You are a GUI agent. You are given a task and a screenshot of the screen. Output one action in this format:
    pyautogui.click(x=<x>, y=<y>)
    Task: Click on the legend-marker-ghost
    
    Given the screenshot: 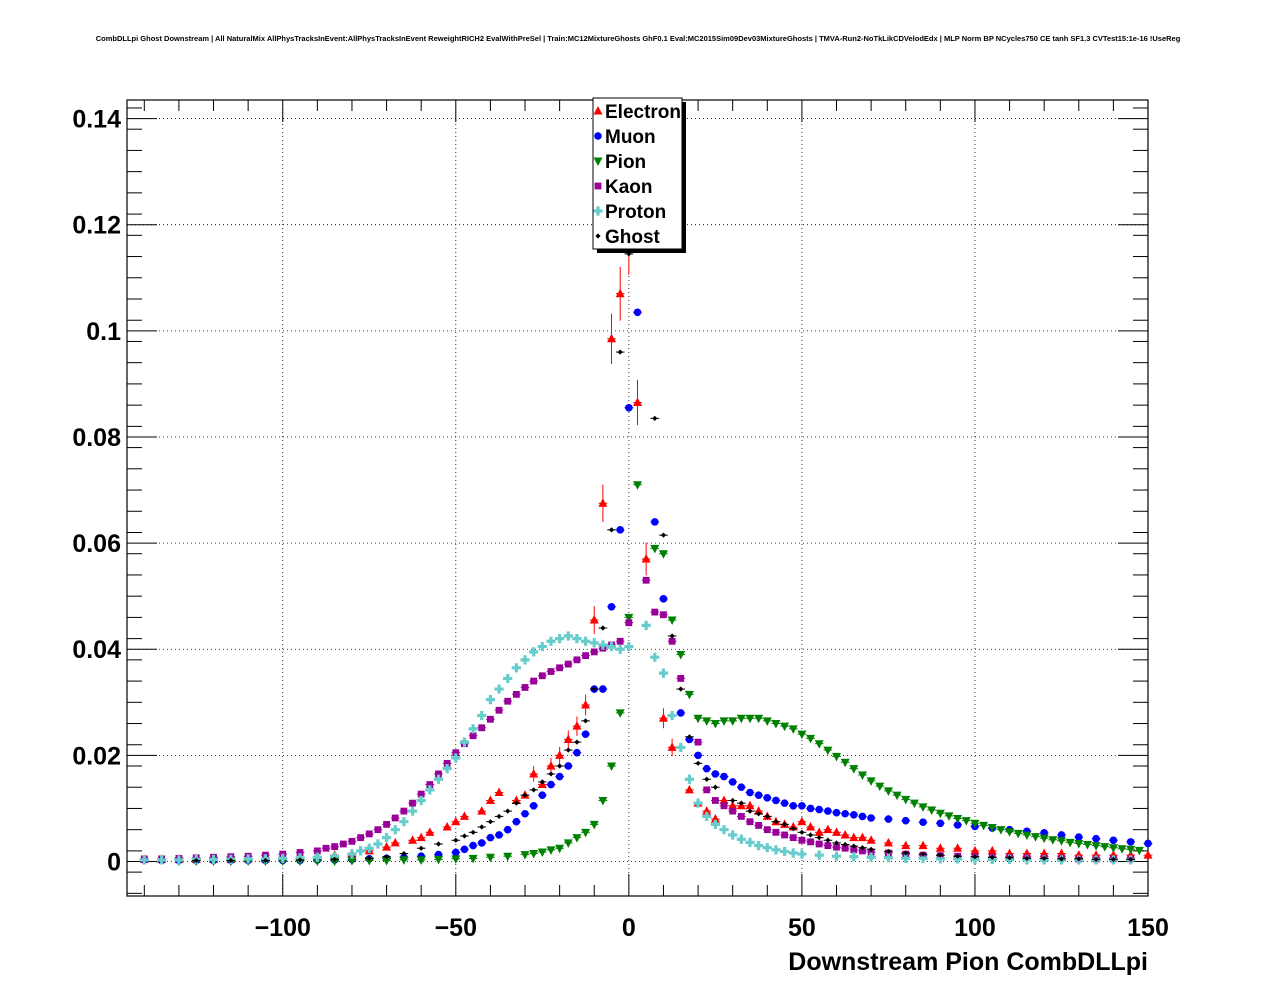 What is the action you would take?
    pyautogui.click(x=598, y=236)
    